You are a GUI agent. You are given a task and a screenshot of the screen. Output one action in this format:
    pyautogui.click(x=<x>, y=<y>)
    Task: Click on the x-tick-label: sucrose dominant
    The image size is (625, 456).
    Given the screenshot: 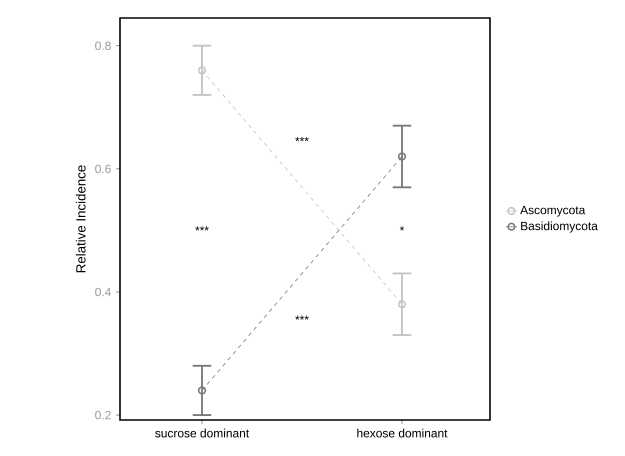 What is the action you would take?
    pyautogui.click(x=202, y=433)
    